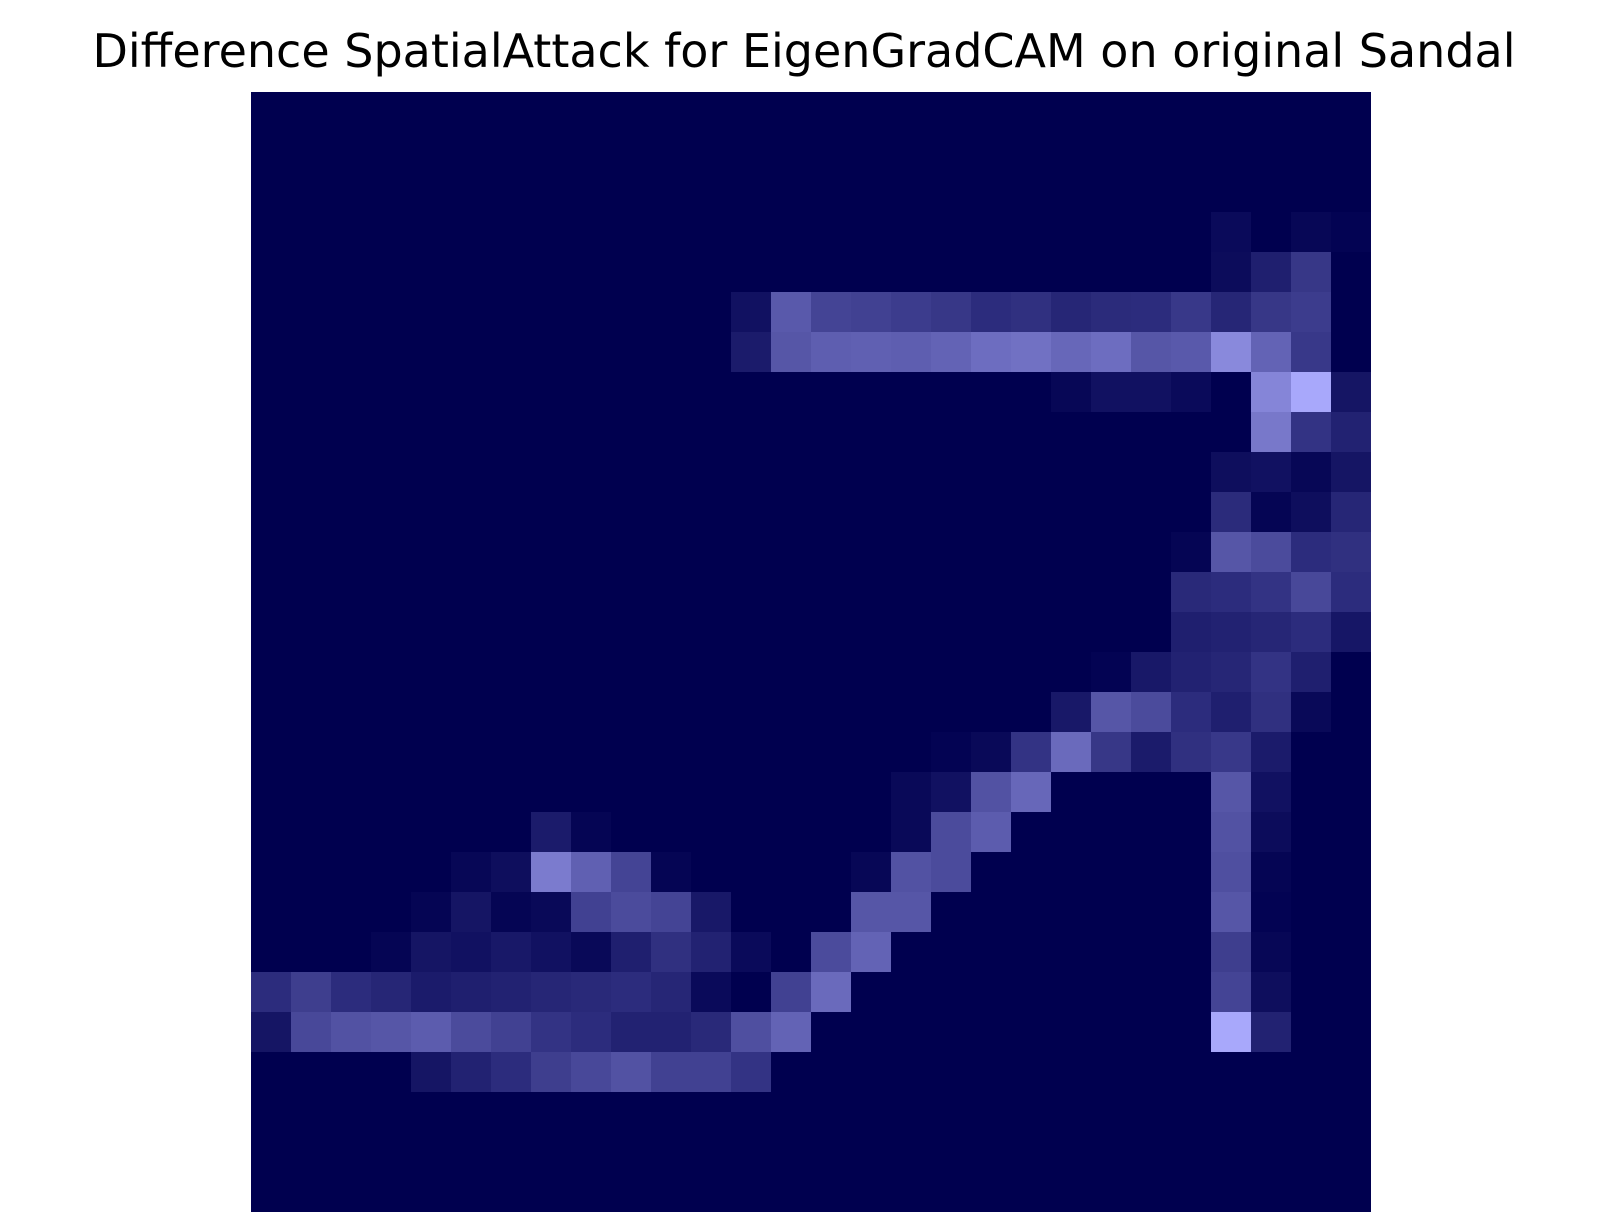 The image size is (1608, 1231). Describe the element at coordinates (551, 512) in the screenshot. I see `heatmap-cell-r10-c7` at that location.